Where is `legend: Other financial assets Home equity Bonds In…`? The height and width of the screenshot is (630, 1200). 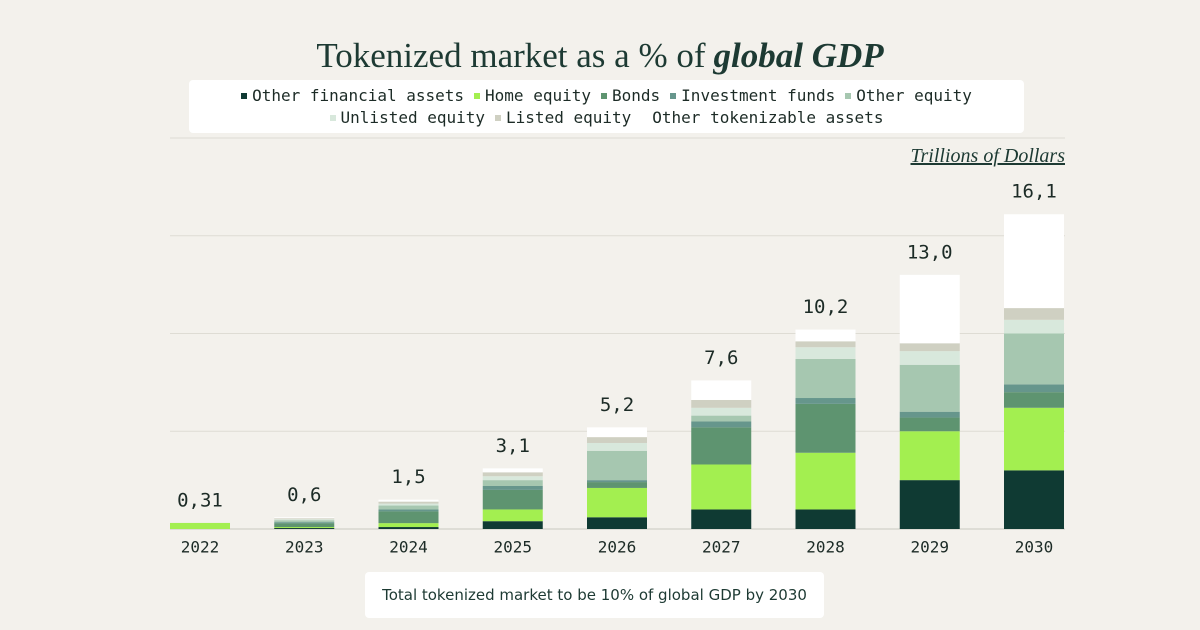
legend: Other financial assets Home equity Bonds In… is located at coordinates (606, 106).